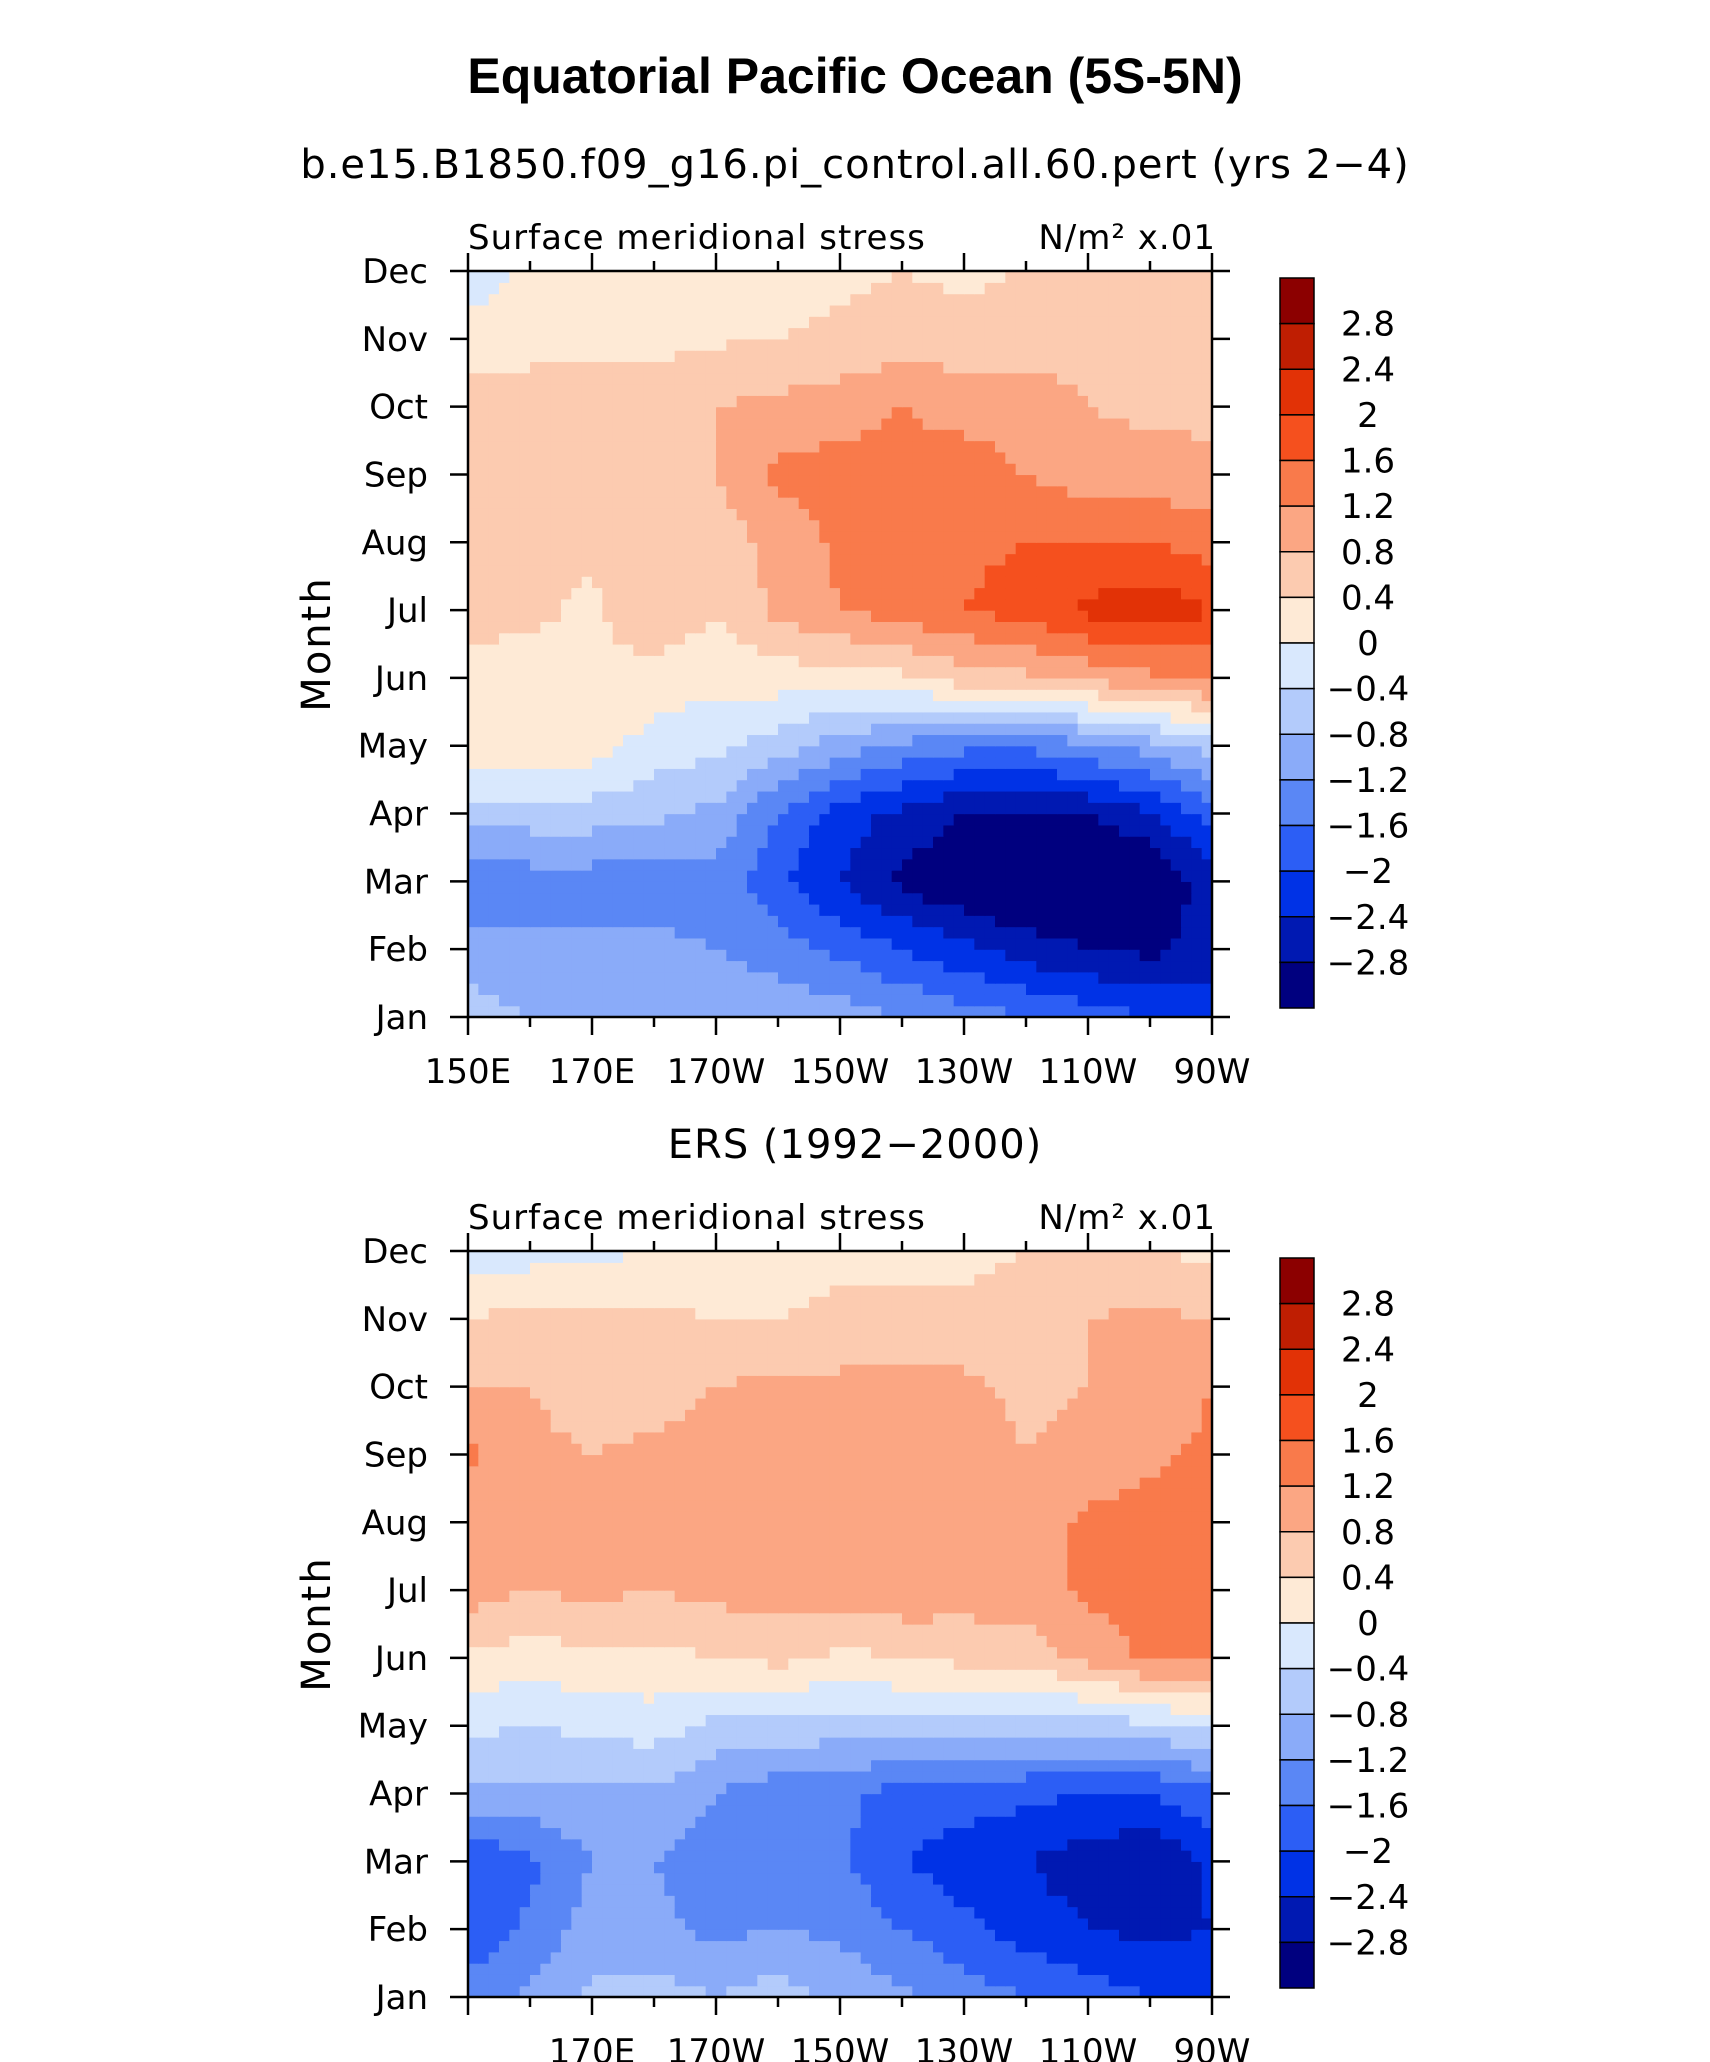  I want to click on x-tick-label: 150W, so click(840, 1072).